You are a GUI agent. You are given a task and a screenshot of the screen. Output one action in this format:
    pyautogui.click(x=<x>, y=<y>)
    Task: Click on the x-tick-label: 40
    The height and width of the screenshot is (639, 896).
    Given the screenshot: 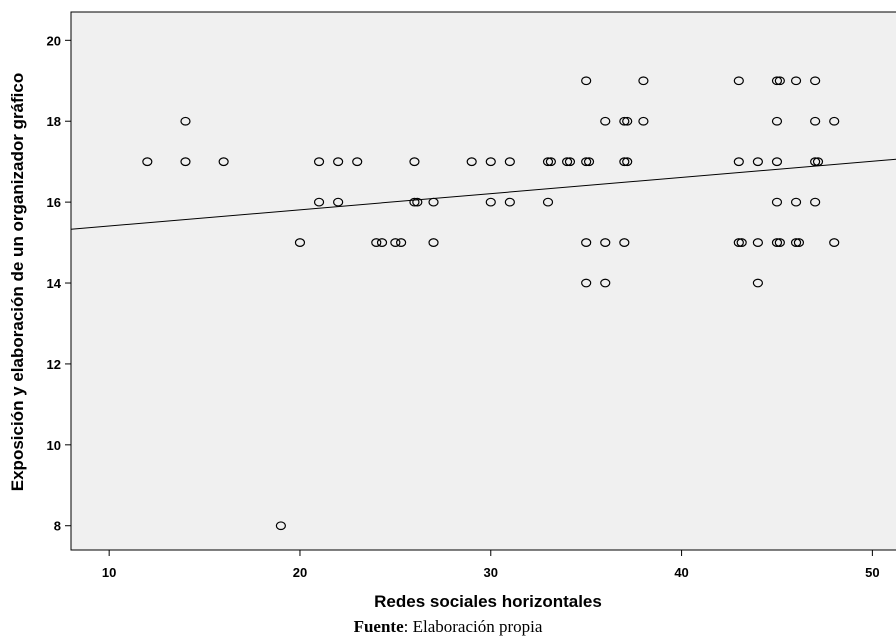 What is the action you would take?
    pyautogui.click(x=681, y=572)
    